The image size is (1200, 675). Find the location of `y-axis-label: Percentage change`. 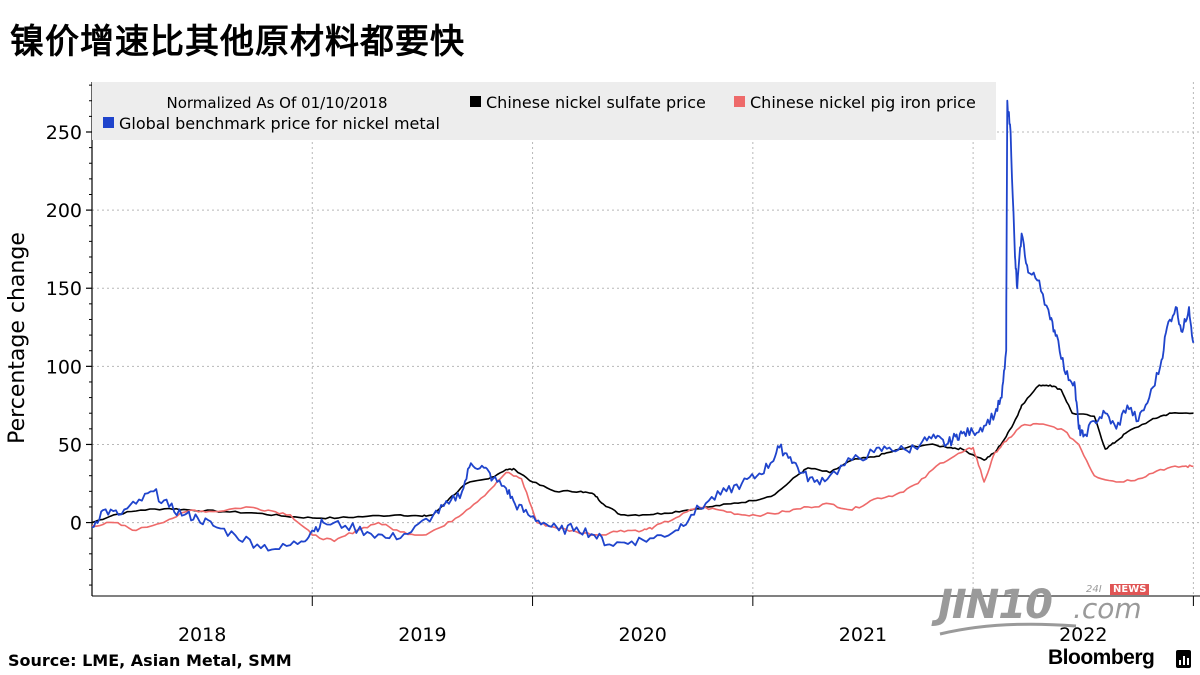

y-axis-label: Percentage change is located at coordinates (17, 338).